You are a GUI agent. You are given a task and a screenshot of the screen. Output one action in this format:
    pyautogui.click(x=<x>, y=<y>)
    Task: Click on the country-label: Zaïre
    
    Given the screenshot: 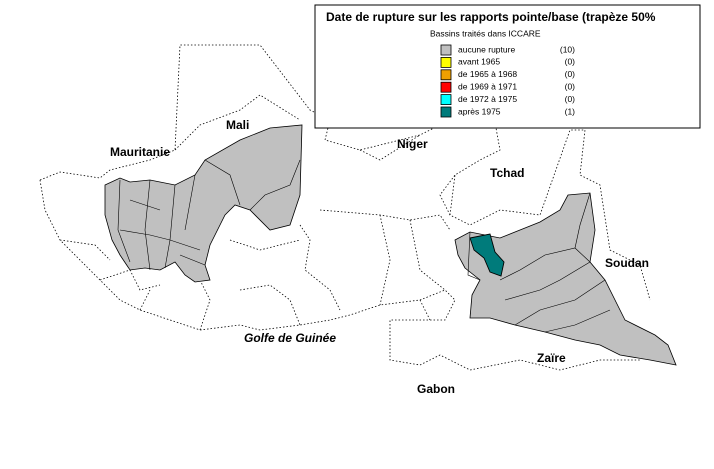 What is the action you would take?
    pyautogui.click(x=551, y=358)
    